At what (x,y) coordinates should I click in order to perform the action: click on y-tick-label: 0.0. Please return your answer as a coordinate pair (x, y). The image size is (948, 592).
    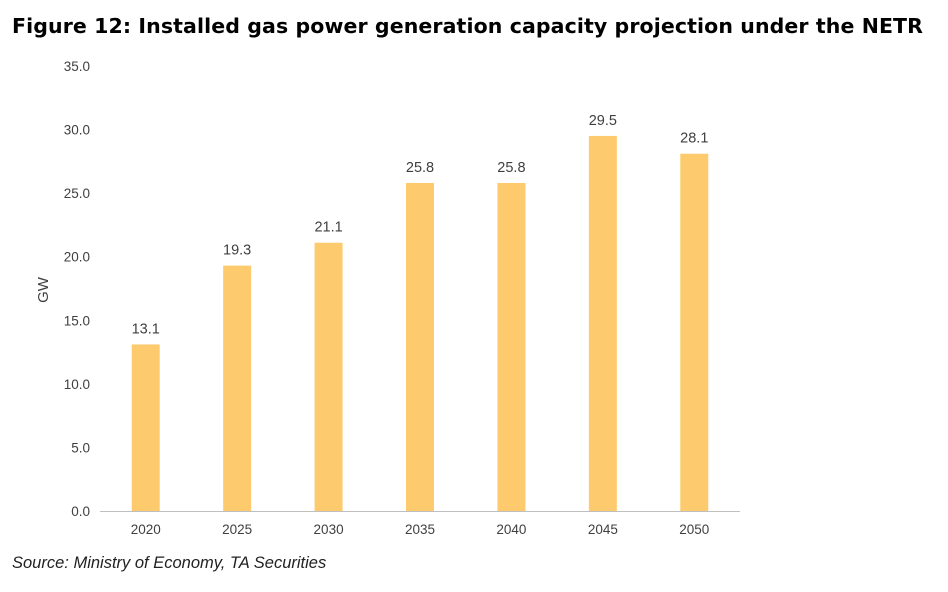
    Looking at the image, I should click on (80, 511).